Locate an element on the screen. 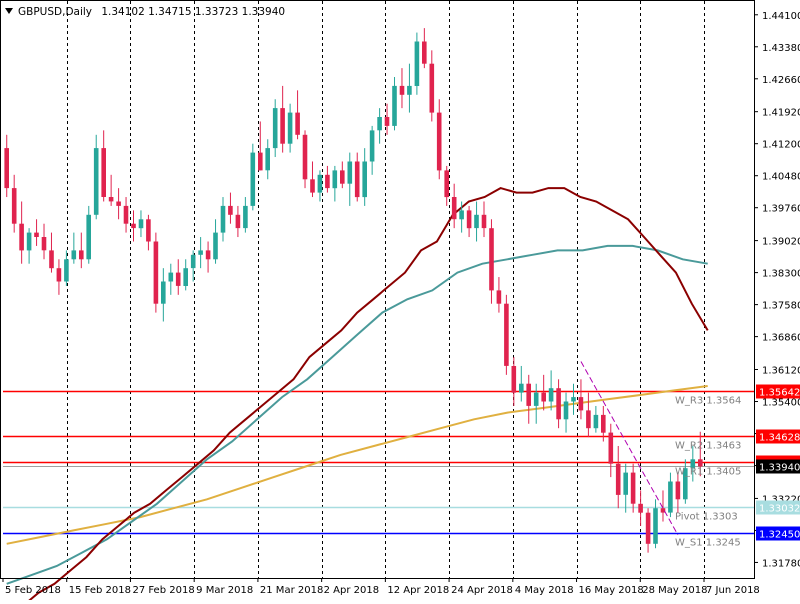 The height and width of the screenshot is (604, 800). y-tick-label: 1.41200 is located at coordinates (781, 145).